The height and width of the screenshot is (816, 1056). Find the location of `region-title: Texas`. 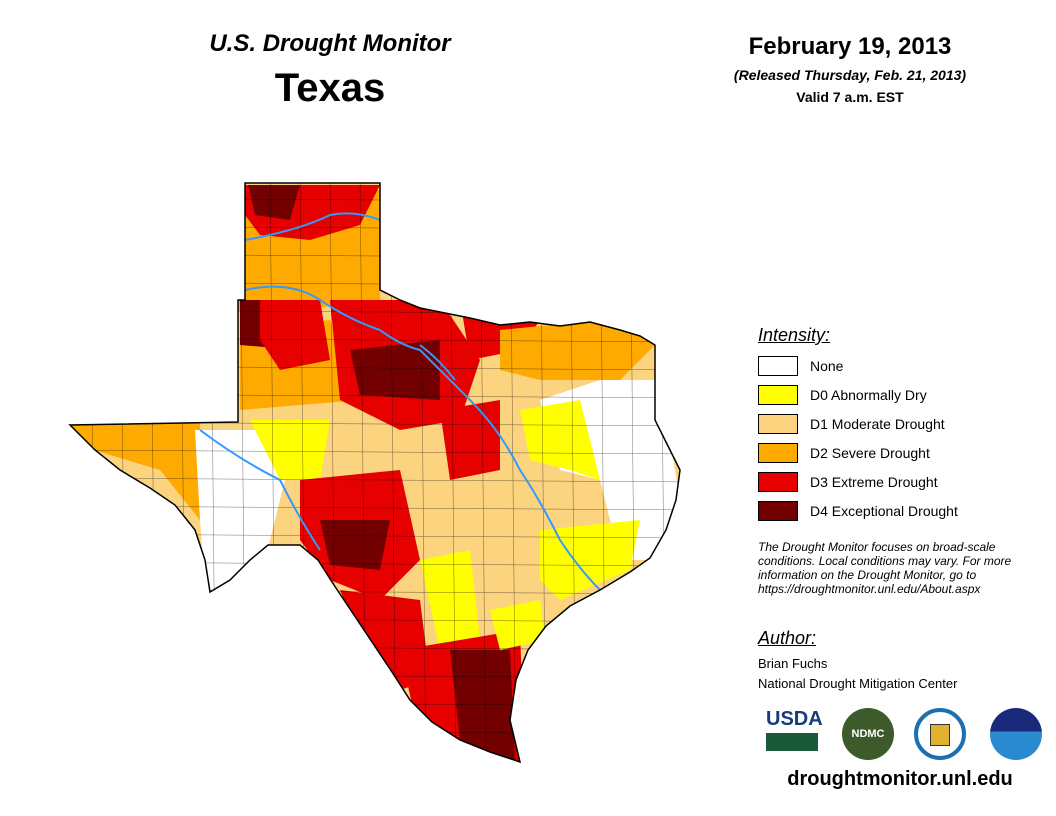

region-title: Texas is located at coordinates (330, 88).